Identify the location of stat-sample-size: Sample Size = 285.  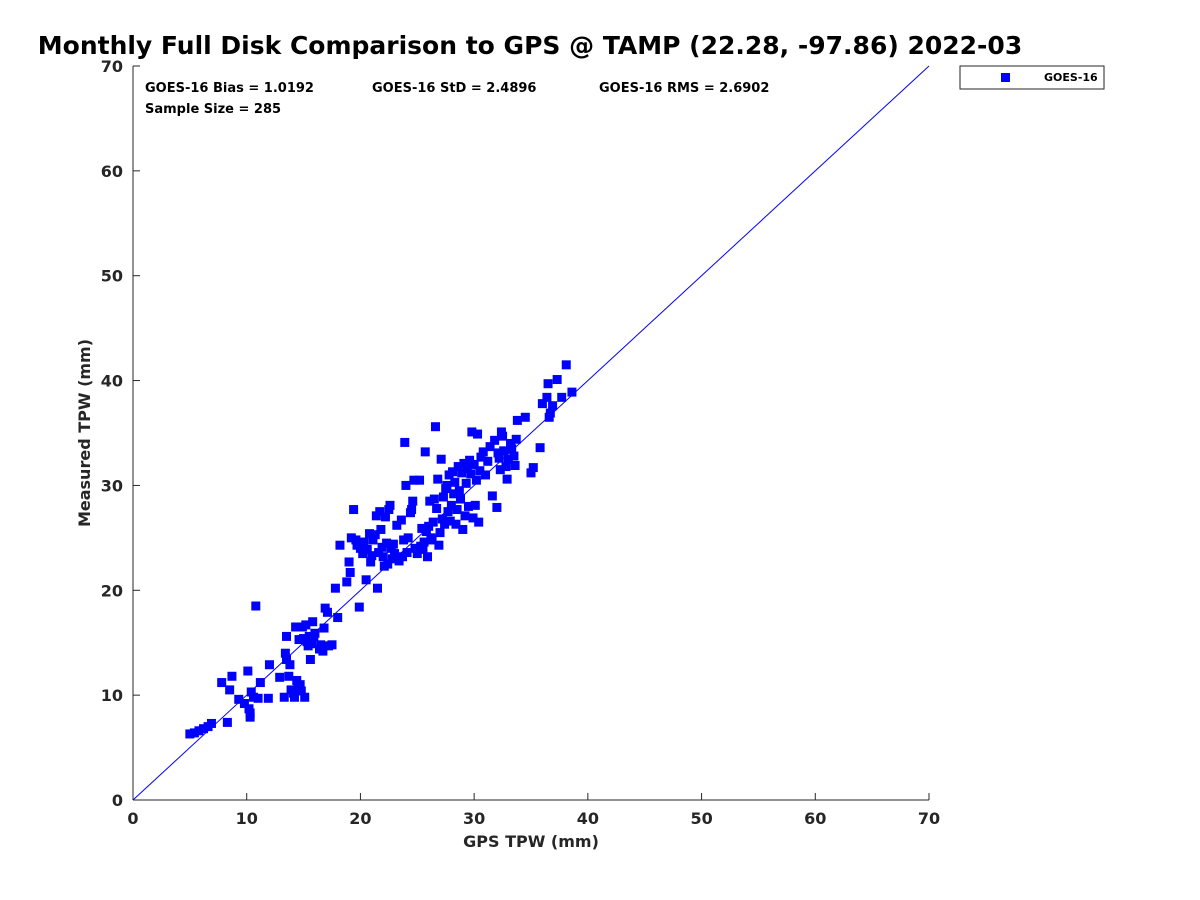
(213, 109).